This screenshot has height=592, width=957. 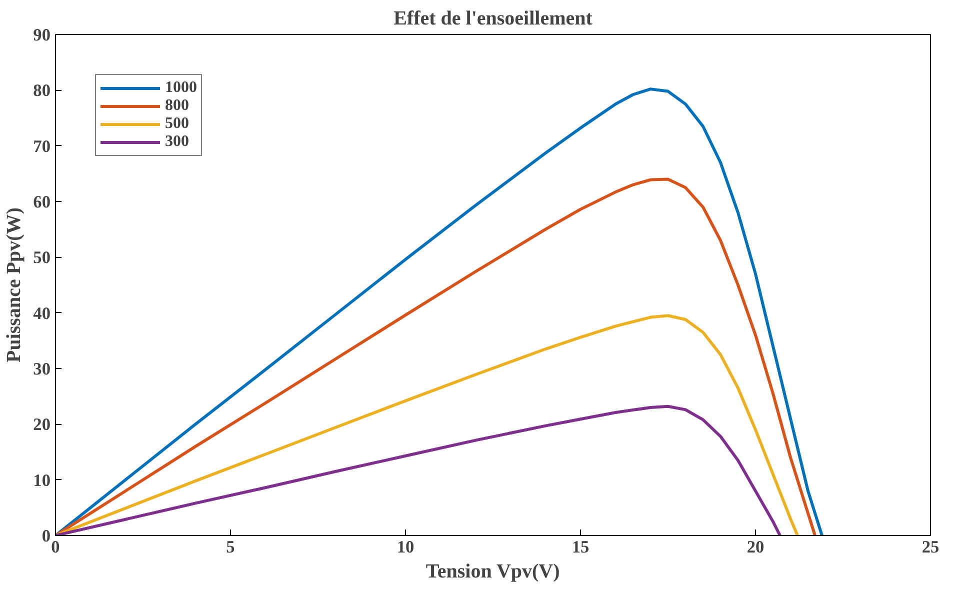 I want to click on x-axis-title: Tension Vpv(V), so click(x=493, y=571).